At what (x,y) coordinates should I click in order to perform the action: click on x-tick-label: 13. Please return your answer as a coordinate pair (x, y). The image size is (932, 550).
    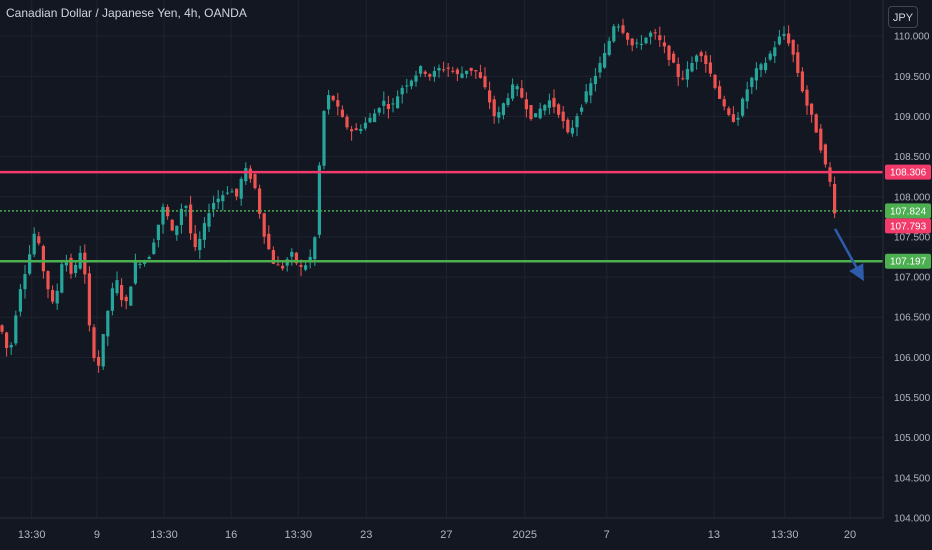
    Looking at the image, I should click on (714, 535).